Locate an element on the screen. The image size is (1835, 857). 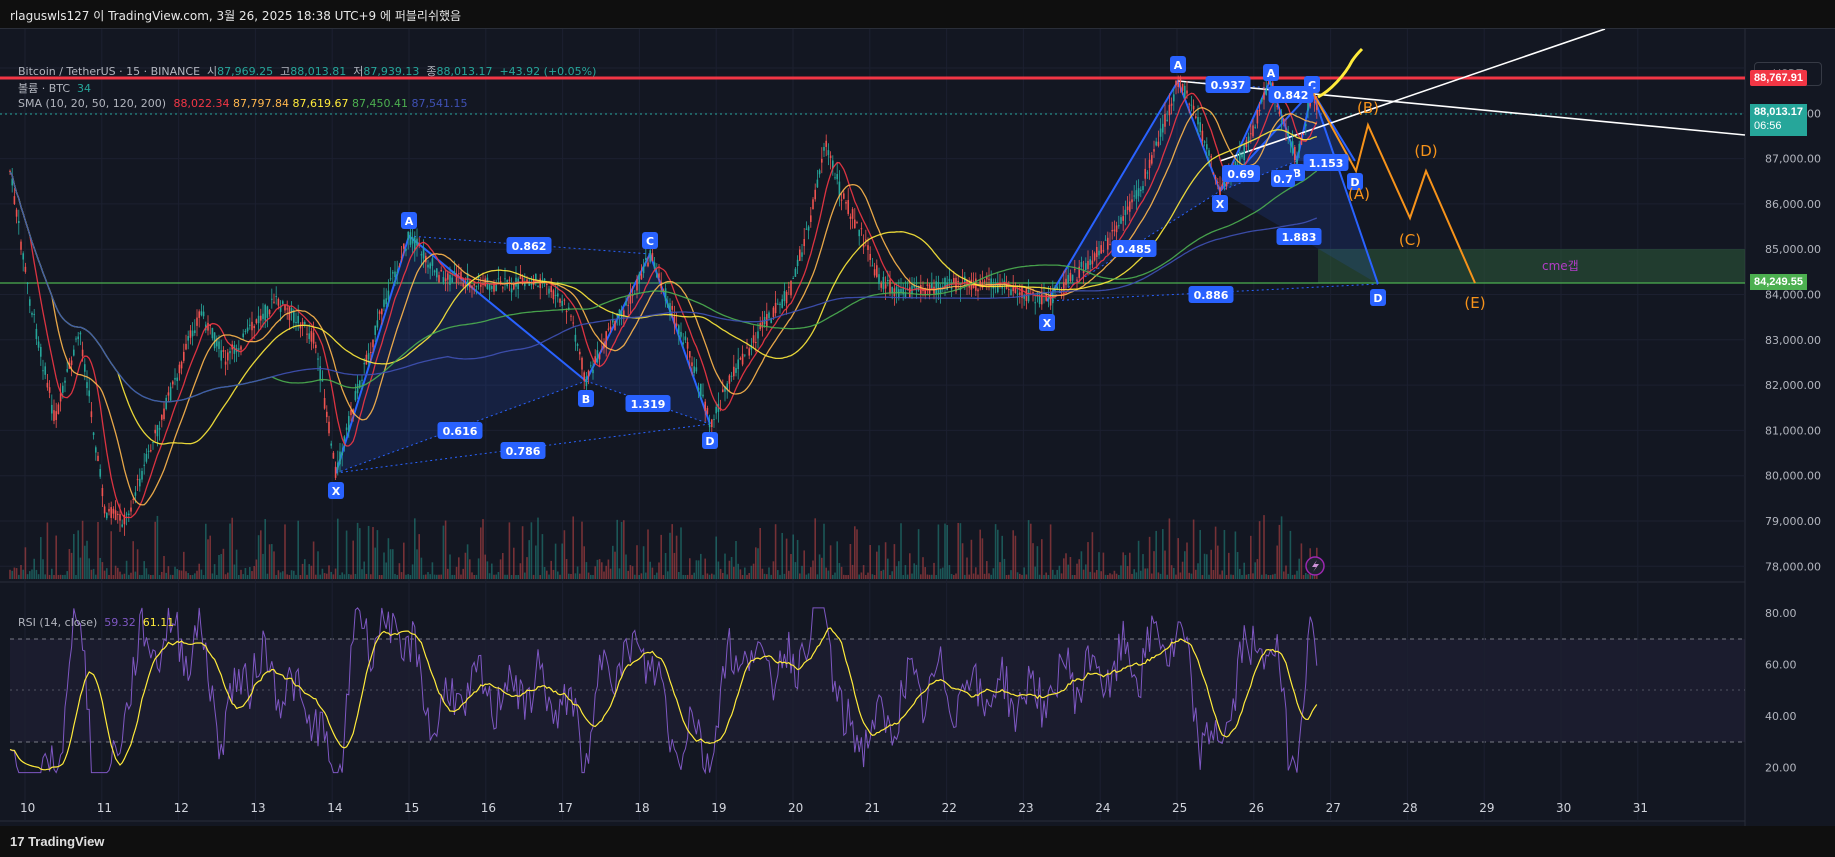
price-axis-label: 85,000.00 is located at coordinates (1793, 249).